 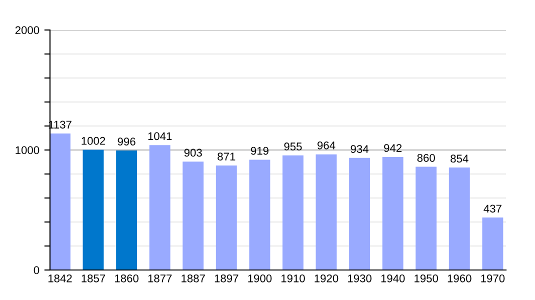 What do you see at coordinates (193, 278) in the screenshot?
I see `x-tick-label: 1887` at bounding box center [193, 278].